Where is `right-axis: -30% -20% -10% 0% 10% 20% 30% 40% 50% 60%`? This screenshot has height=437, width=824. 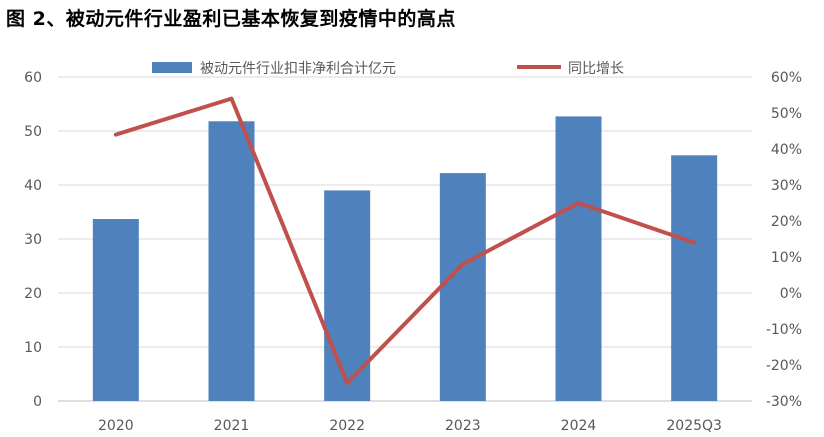 right-axis: -30% -20% -10% 0% 10% 20% 30% 40% 50% 60% is located at coordinates (784, 240).